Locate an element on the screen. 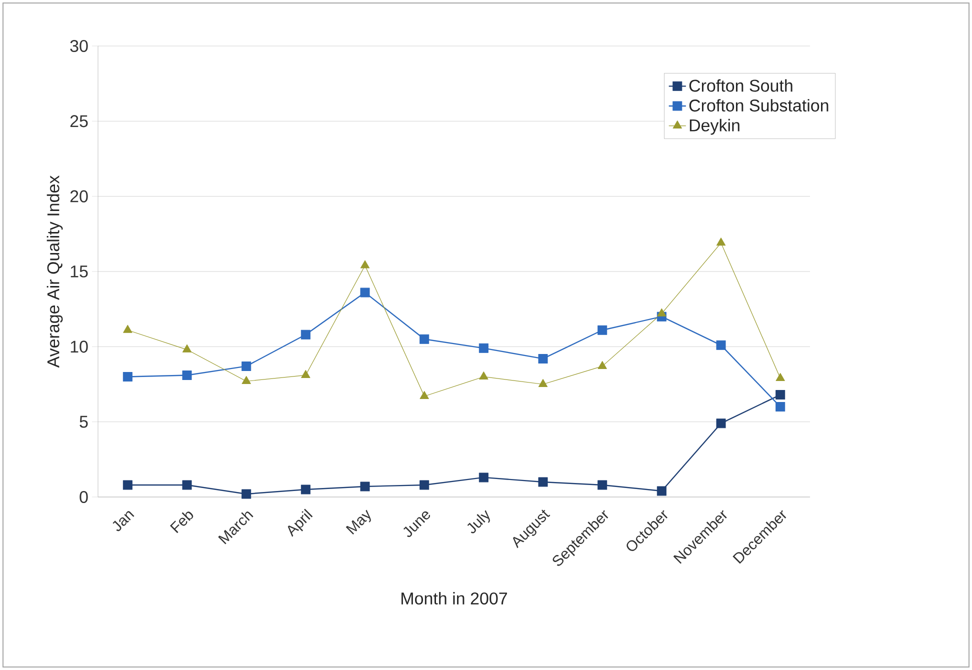  legend-label: Crofton Substation is located at coordinates (758, 105).